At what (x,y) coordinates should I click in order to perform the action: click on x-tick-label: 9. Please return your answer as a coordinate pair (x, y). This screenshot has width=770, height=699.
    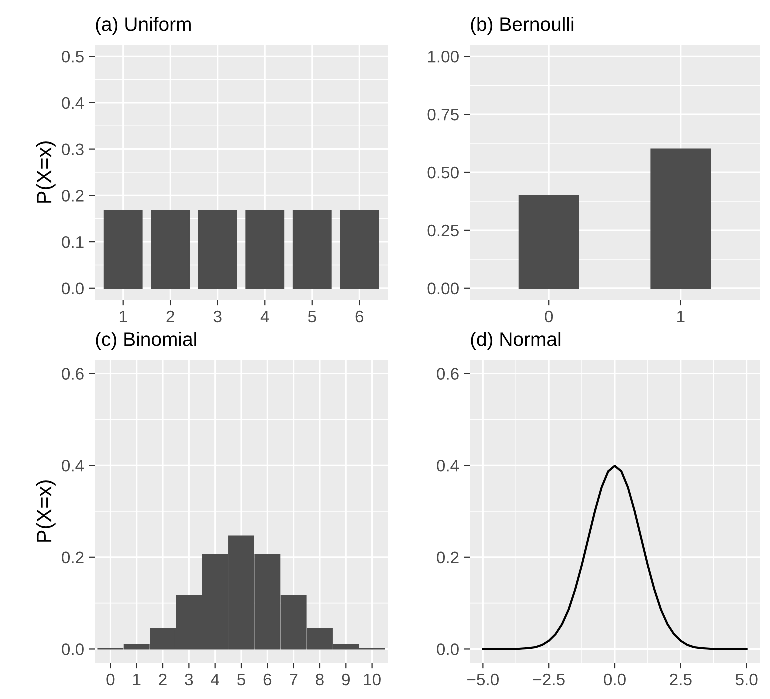
    Looking at the image, I should click on (346, 680).